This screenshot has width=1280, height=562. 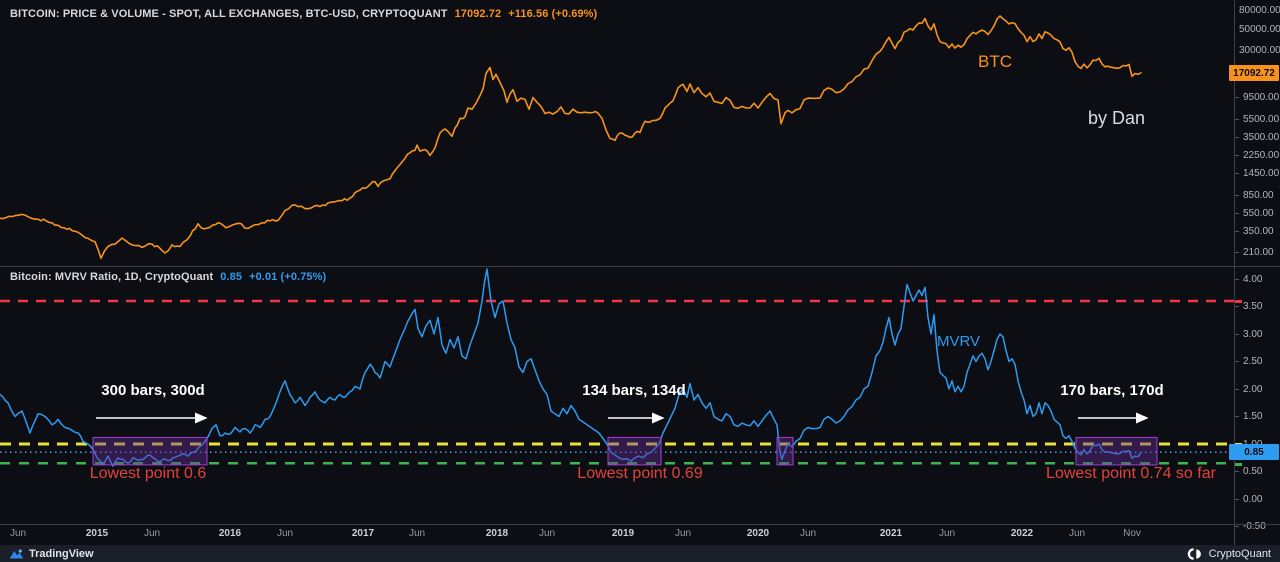 What do you see at coordinates (758, 533) in the screenshot?
I see `time-axis-label: 2020` at bounding box center [758, 533].